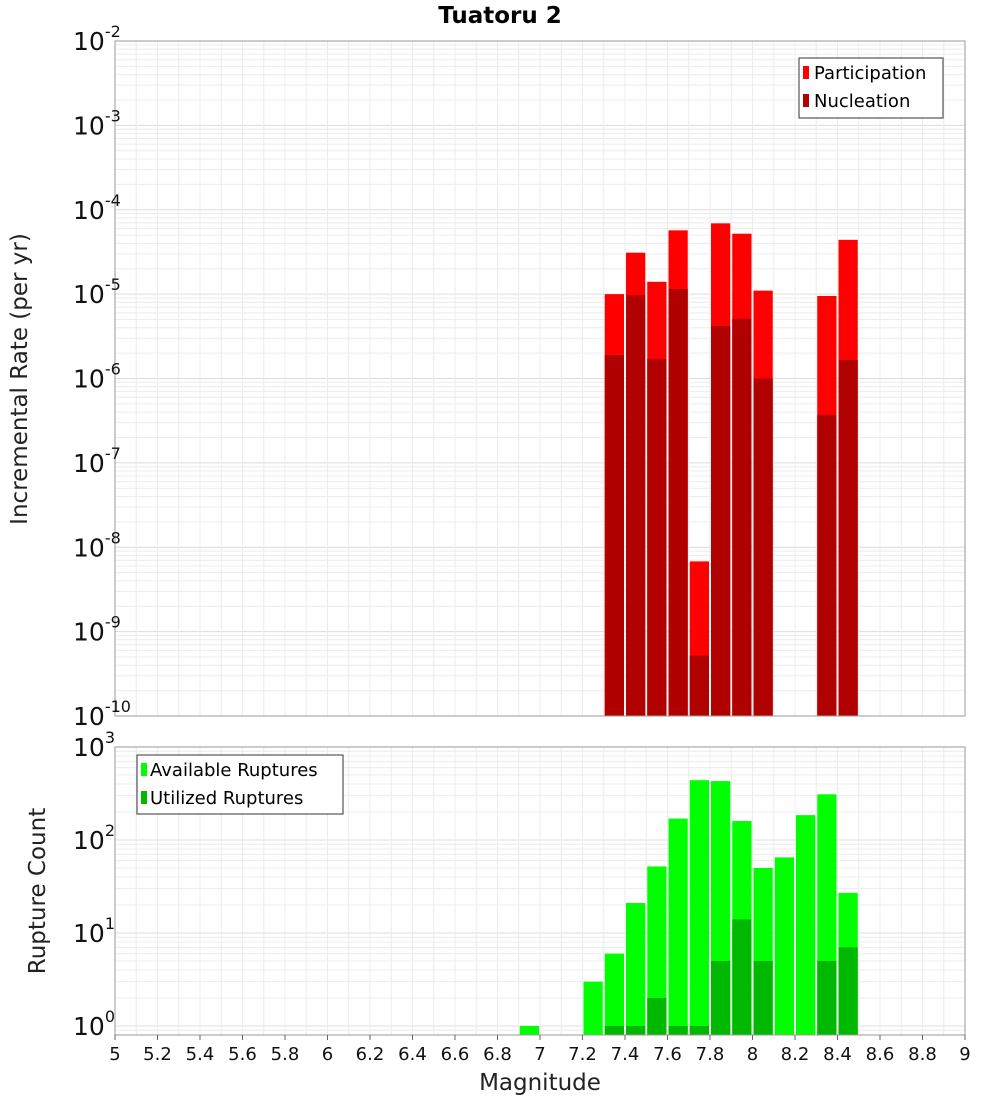 The image size is (1000, 1100). Describe the element at coordinates (97, 39) in the screenshot. I see `top-y-tick-label: 10⁻²` at that location.